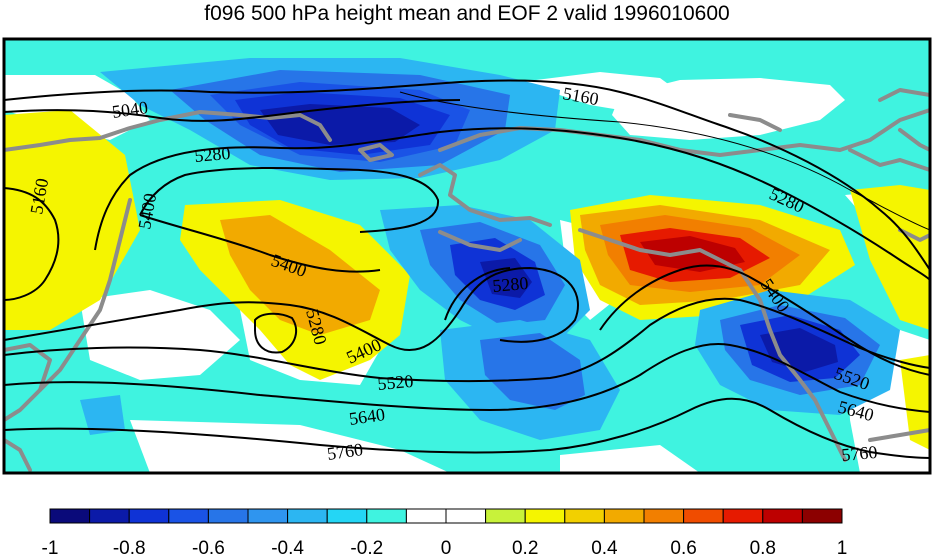 The image size is (934, 558). Describe the element at coordinates (763, 548) in the screenshot. I see `colorbar-tick-label: 0.8` at that location.